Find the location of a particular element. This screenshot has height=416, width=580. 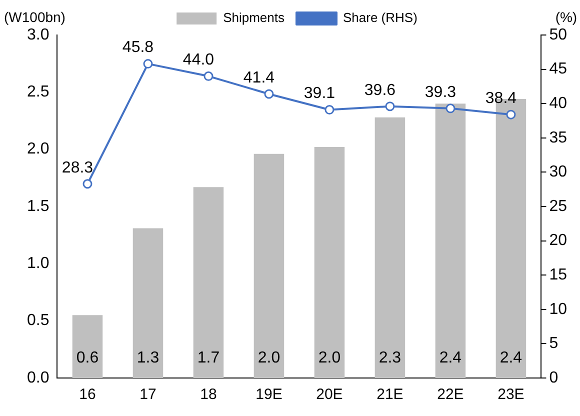

y2-tick-label: 15 is located at coordinates (558, 275).